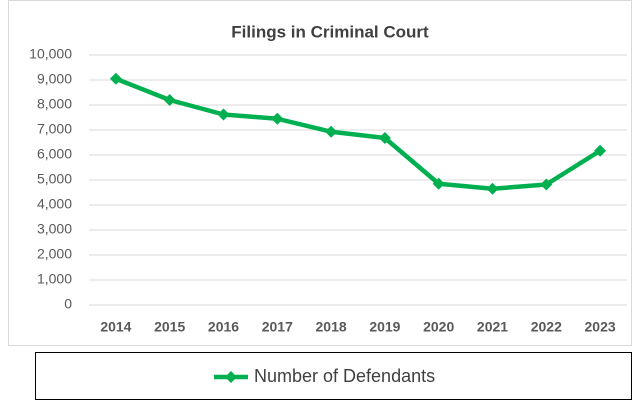 This screenshot has width=636, height=405. What do you see at coordinates (277, 327) in the screenshot?
I see `x-tick-label: 2017` at bounding box center [277, 327].